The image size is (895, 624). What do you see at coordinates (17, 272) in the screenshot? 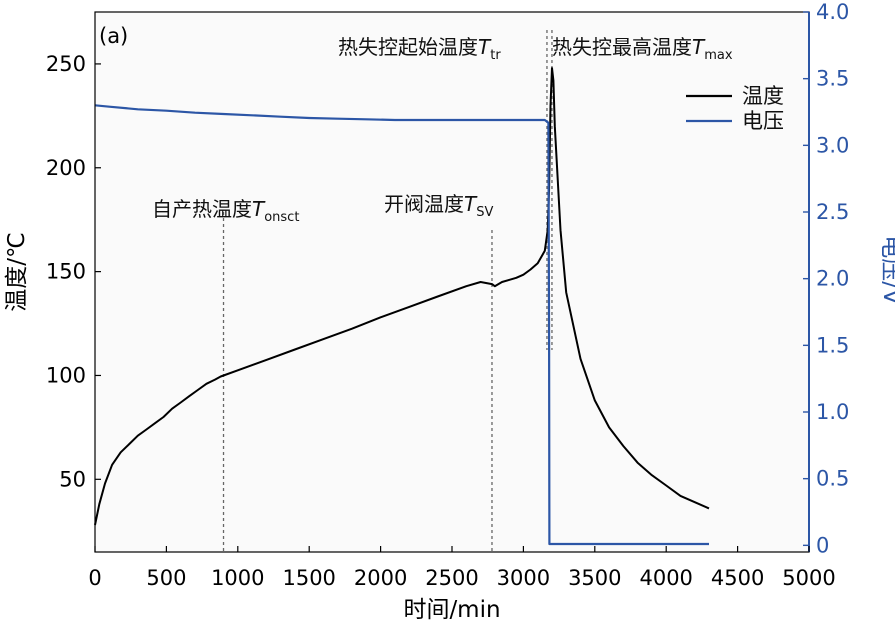
I see `left-axis-title: 温度/℃` at bounding box center [17, 272].